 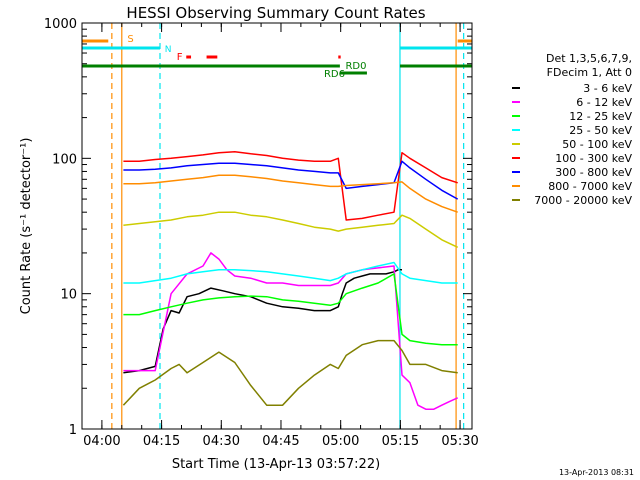 I want to click on legend-header-line-2: FDecim 1, Att 0, so click(x=589, y=72).